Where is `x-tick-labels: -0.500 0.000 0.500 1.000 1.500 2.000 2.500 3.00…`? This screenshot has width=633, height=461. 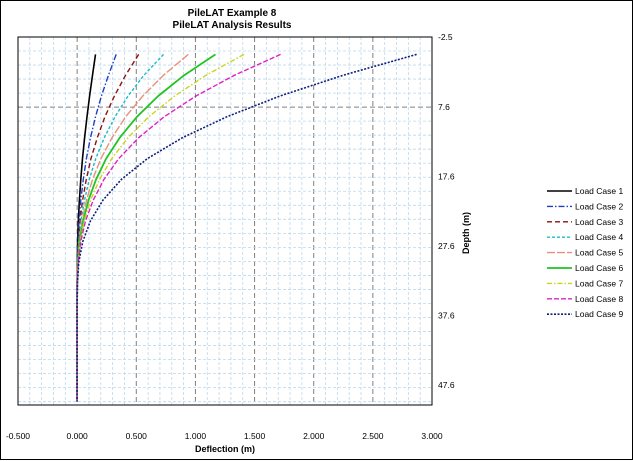
x-tick-labels: -0.500 0.000 0.500 1.000 1.500 2.000 2.500 3.00… is located at coordinates (224, 436).